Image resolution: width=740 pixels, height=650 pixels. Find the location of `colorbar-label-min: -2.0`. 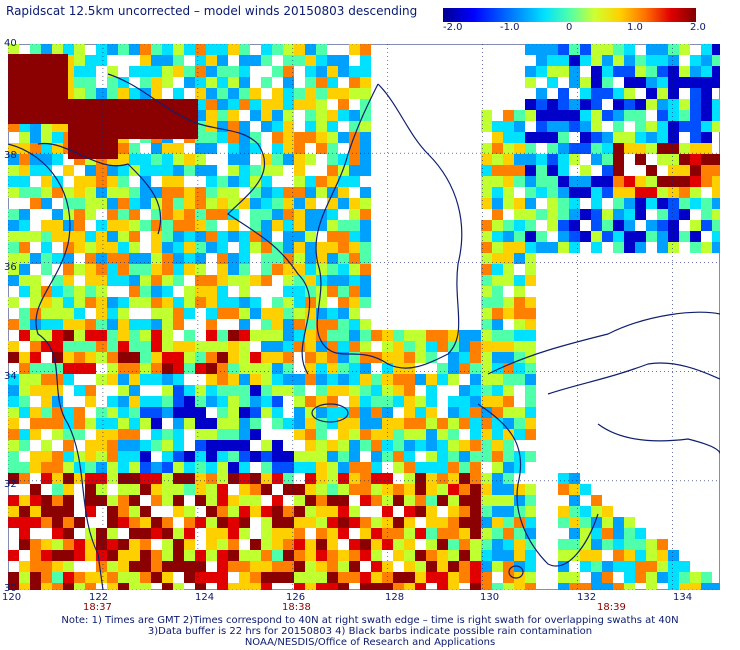

colorbar-label-min: -2.0 is located at coordinates (453, 27).